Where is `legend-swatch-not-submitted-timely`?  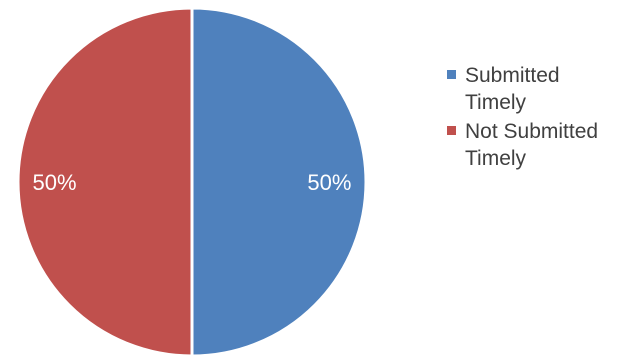
legend-swatch-not-submitted-timely is located at coordinates (451, 130).